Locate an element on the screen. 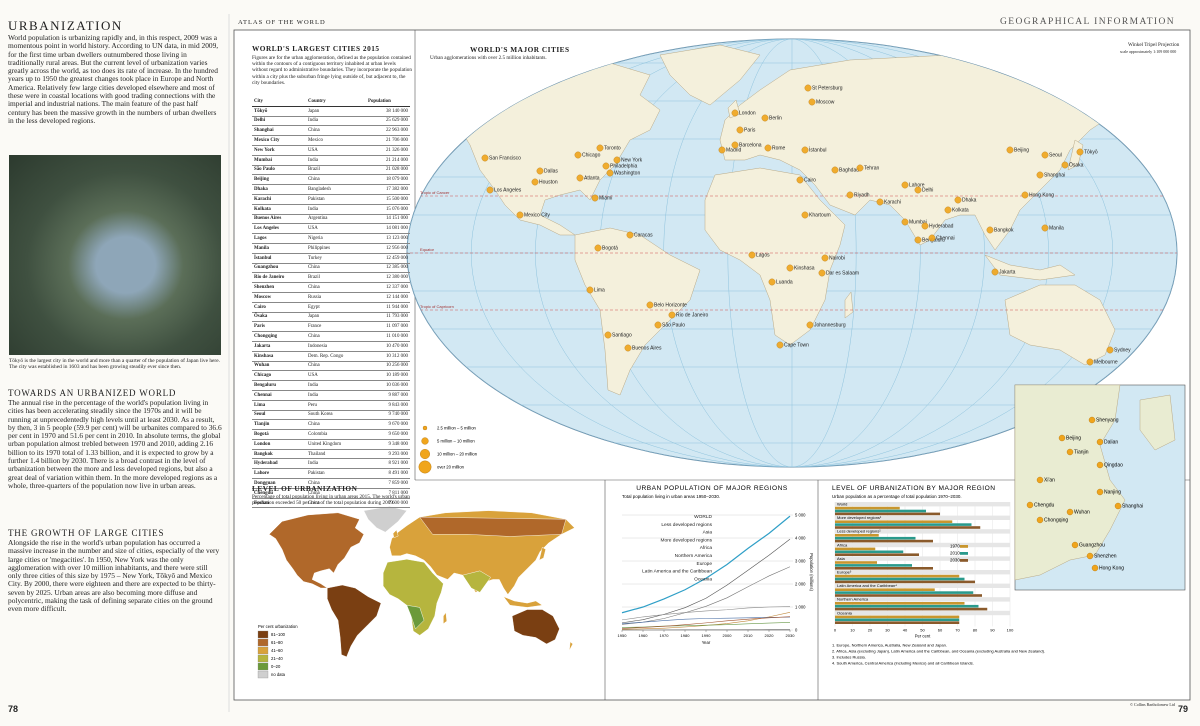 The width and height of the screenshot is (1200, 726). table-cell: Chicago is located at coordinates (279, 376).